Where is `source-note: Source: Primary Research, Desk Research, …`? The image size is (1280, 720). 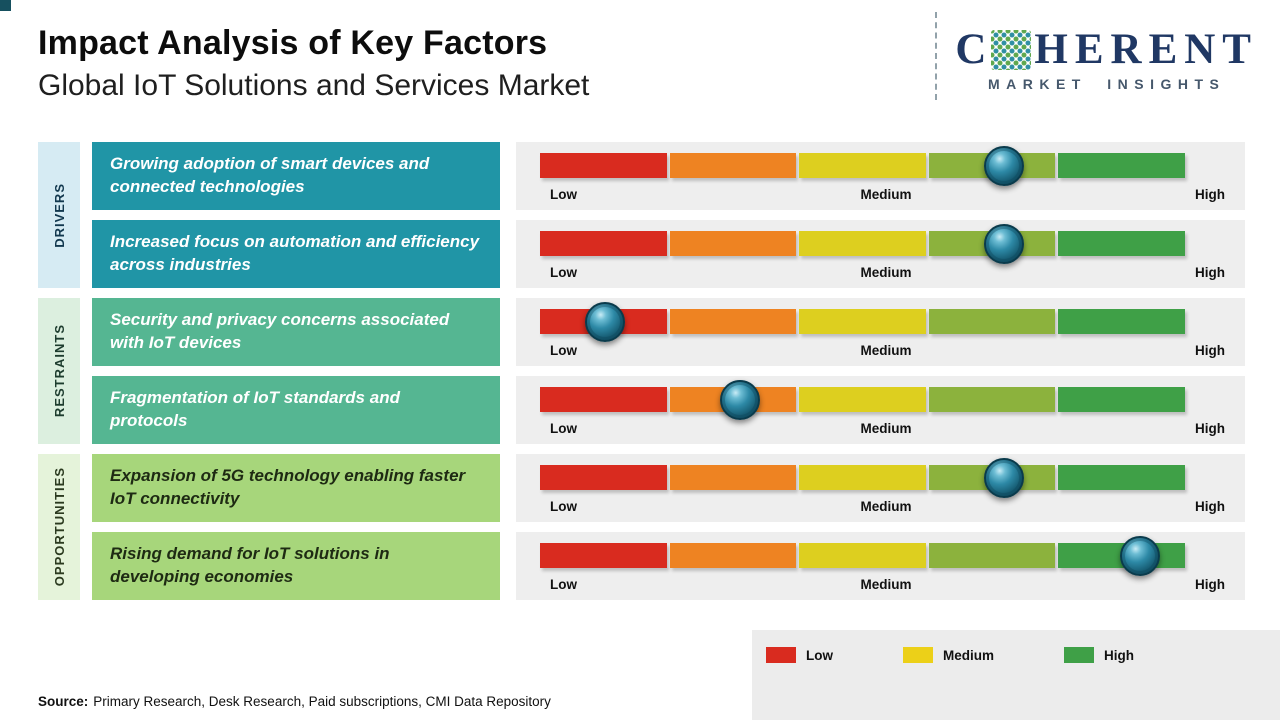 source-note: Source: Primary Research, Desk Research, … is located at coordinates (294, 701).